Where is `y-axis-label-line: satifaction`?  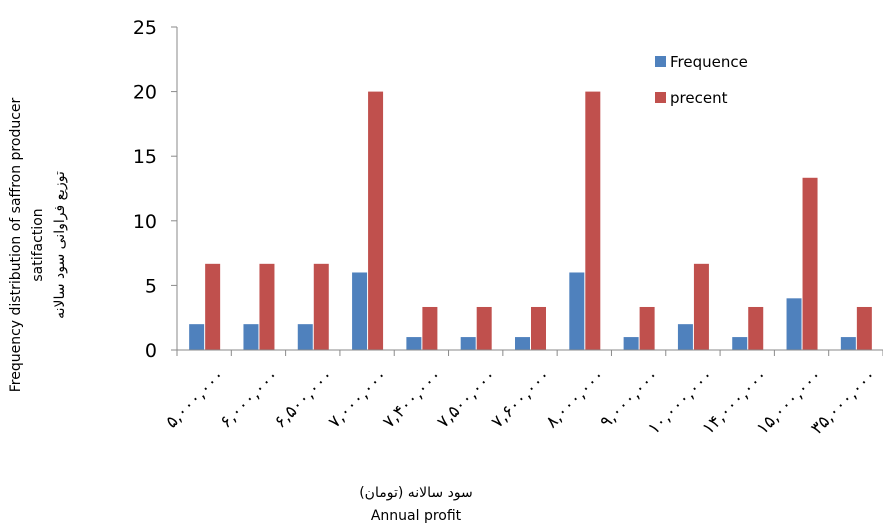
y-axis-label-line: satifaction is located at coordinates (38, 244).